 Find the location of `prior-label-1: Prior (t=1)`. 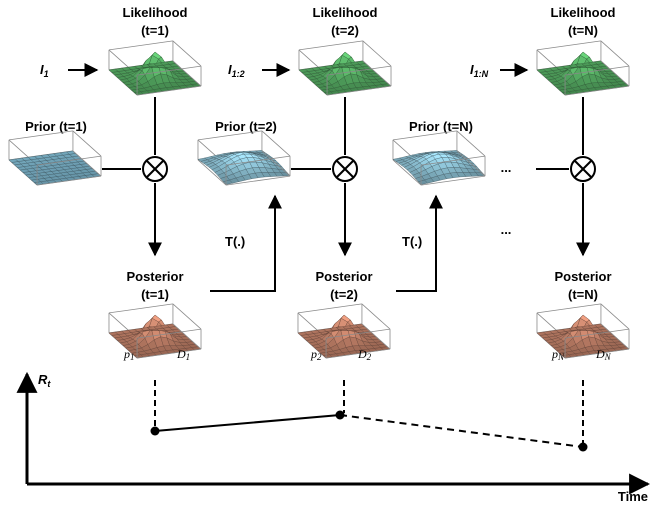

prior-label-1: Prior (t=1) is located at coordinates (56, 126).